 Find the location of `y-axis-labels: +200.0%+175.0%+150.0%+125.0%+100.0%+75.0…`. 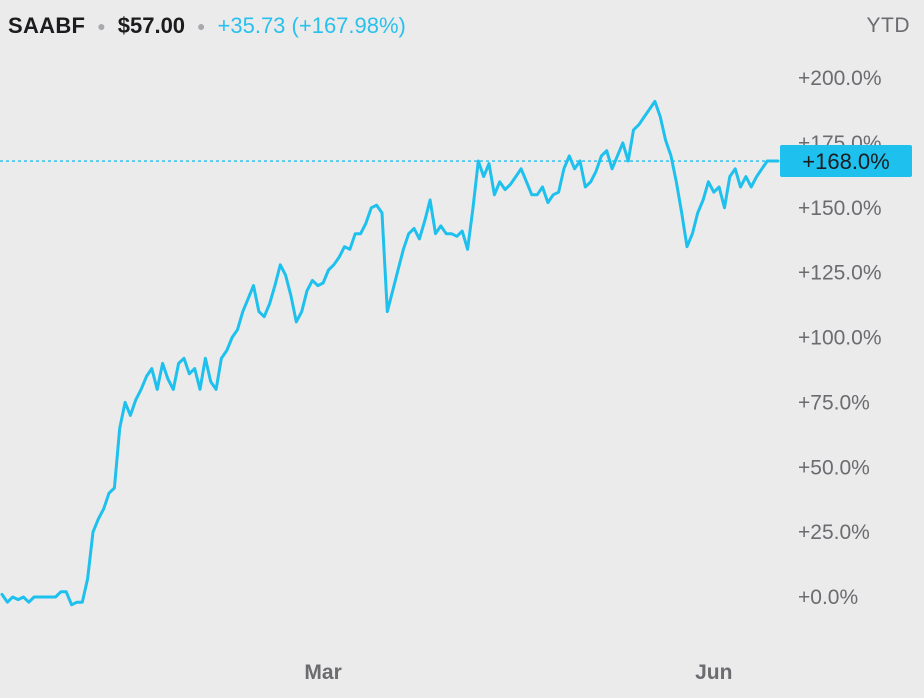

y-axis-labels: +200.0%+175.0%+150.0%+125.0%+100.0%+75.0… is located at coordinates (840, 338).